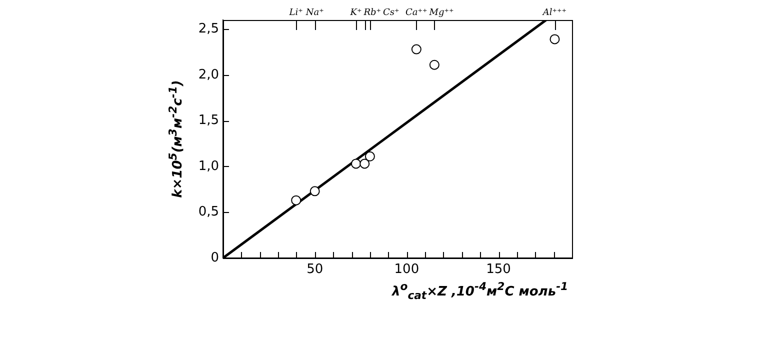 The width and height of the screenshot is (776, 353). I want to click on text: Cs⁺, so click(391, 13).